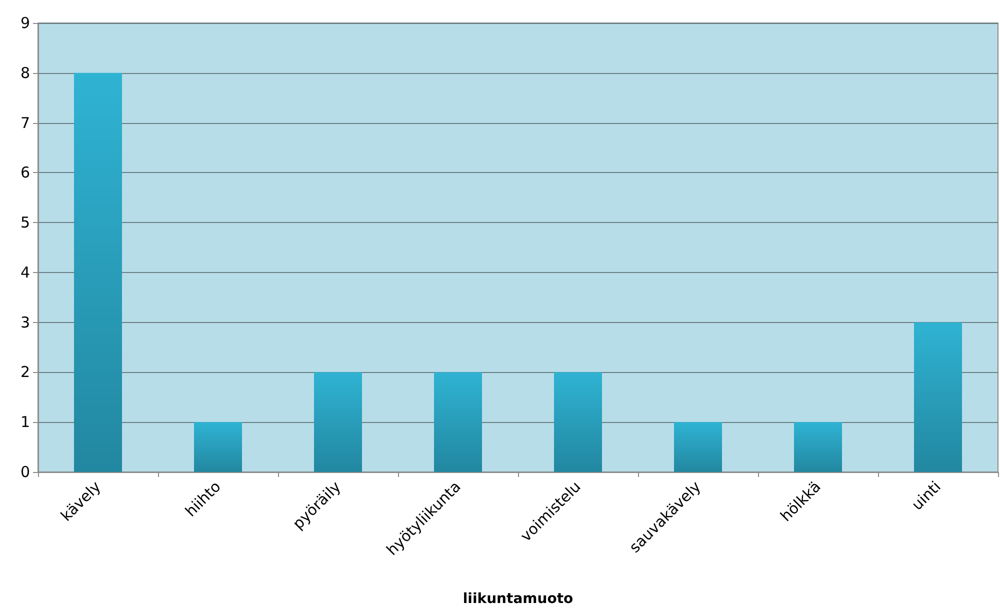 This screenshot has height=611, width=1000. I want to click on y-tick-label: 9, so click(25, 23).